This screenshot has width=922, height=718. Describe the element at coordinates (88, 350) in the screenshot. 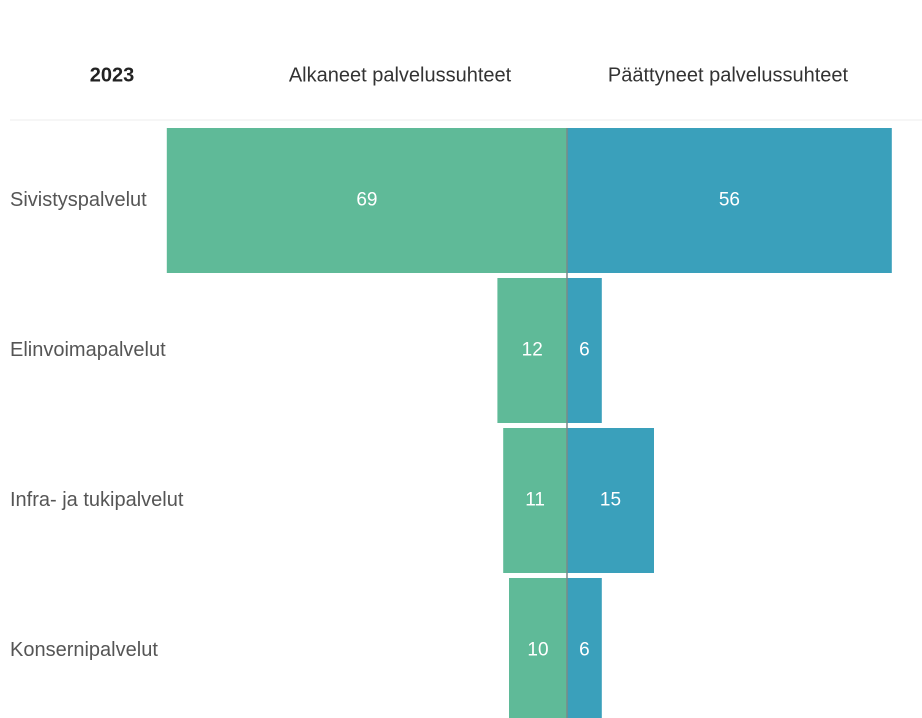

I see `category-label: Elinvoimapalvelut` at that location.